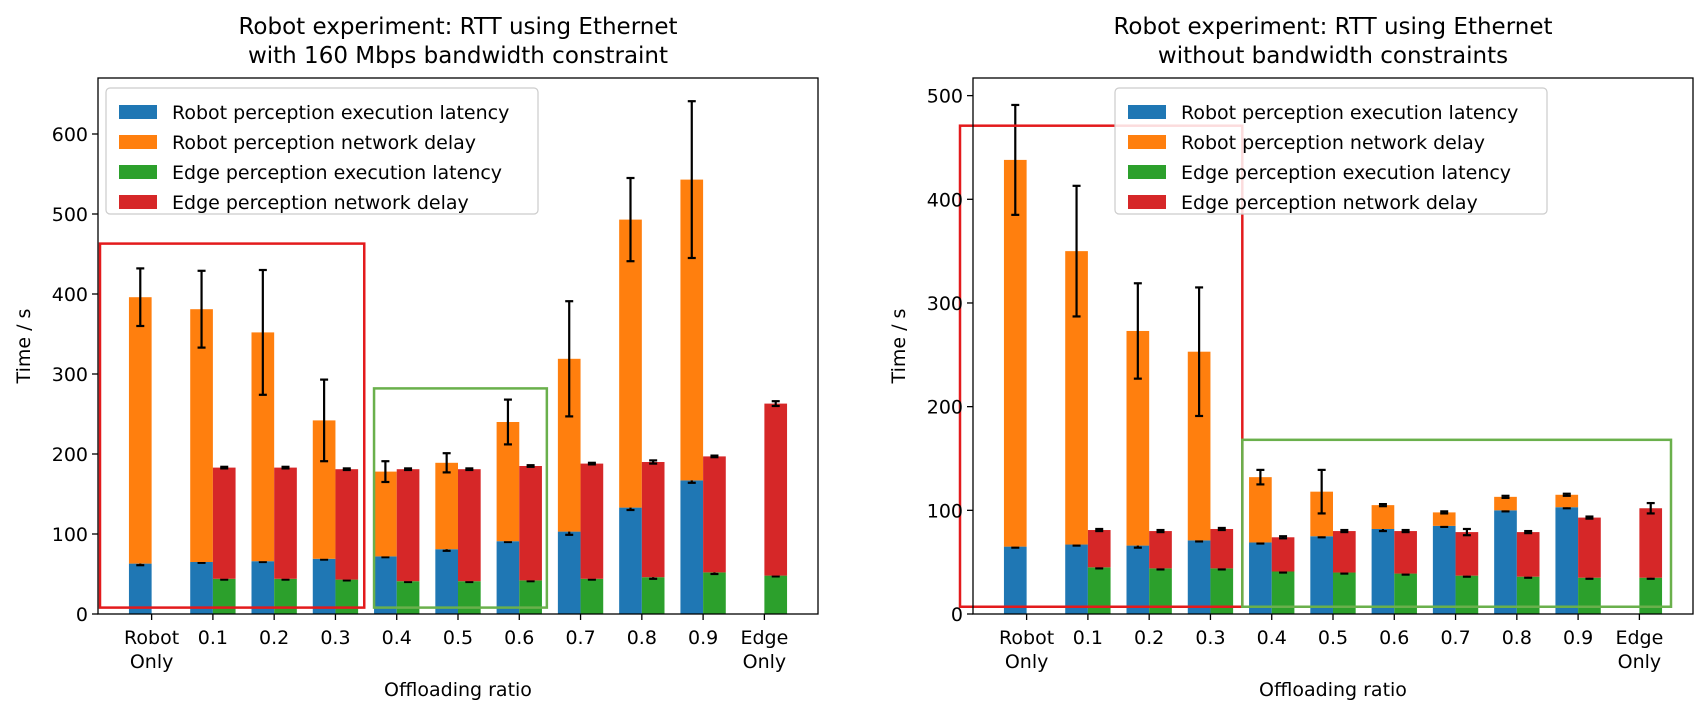  What do you see at coordinates (70, 535) in the screenshot?
I see `y-tick-label: 100` at bounding box center [70, 535].